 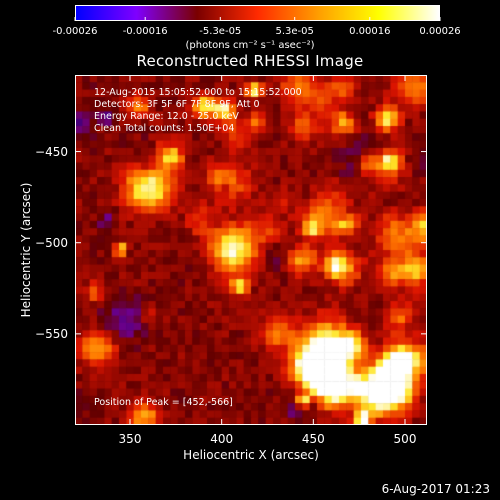 I want to click on y-tick-label: −550, so click(x=51, y=333).